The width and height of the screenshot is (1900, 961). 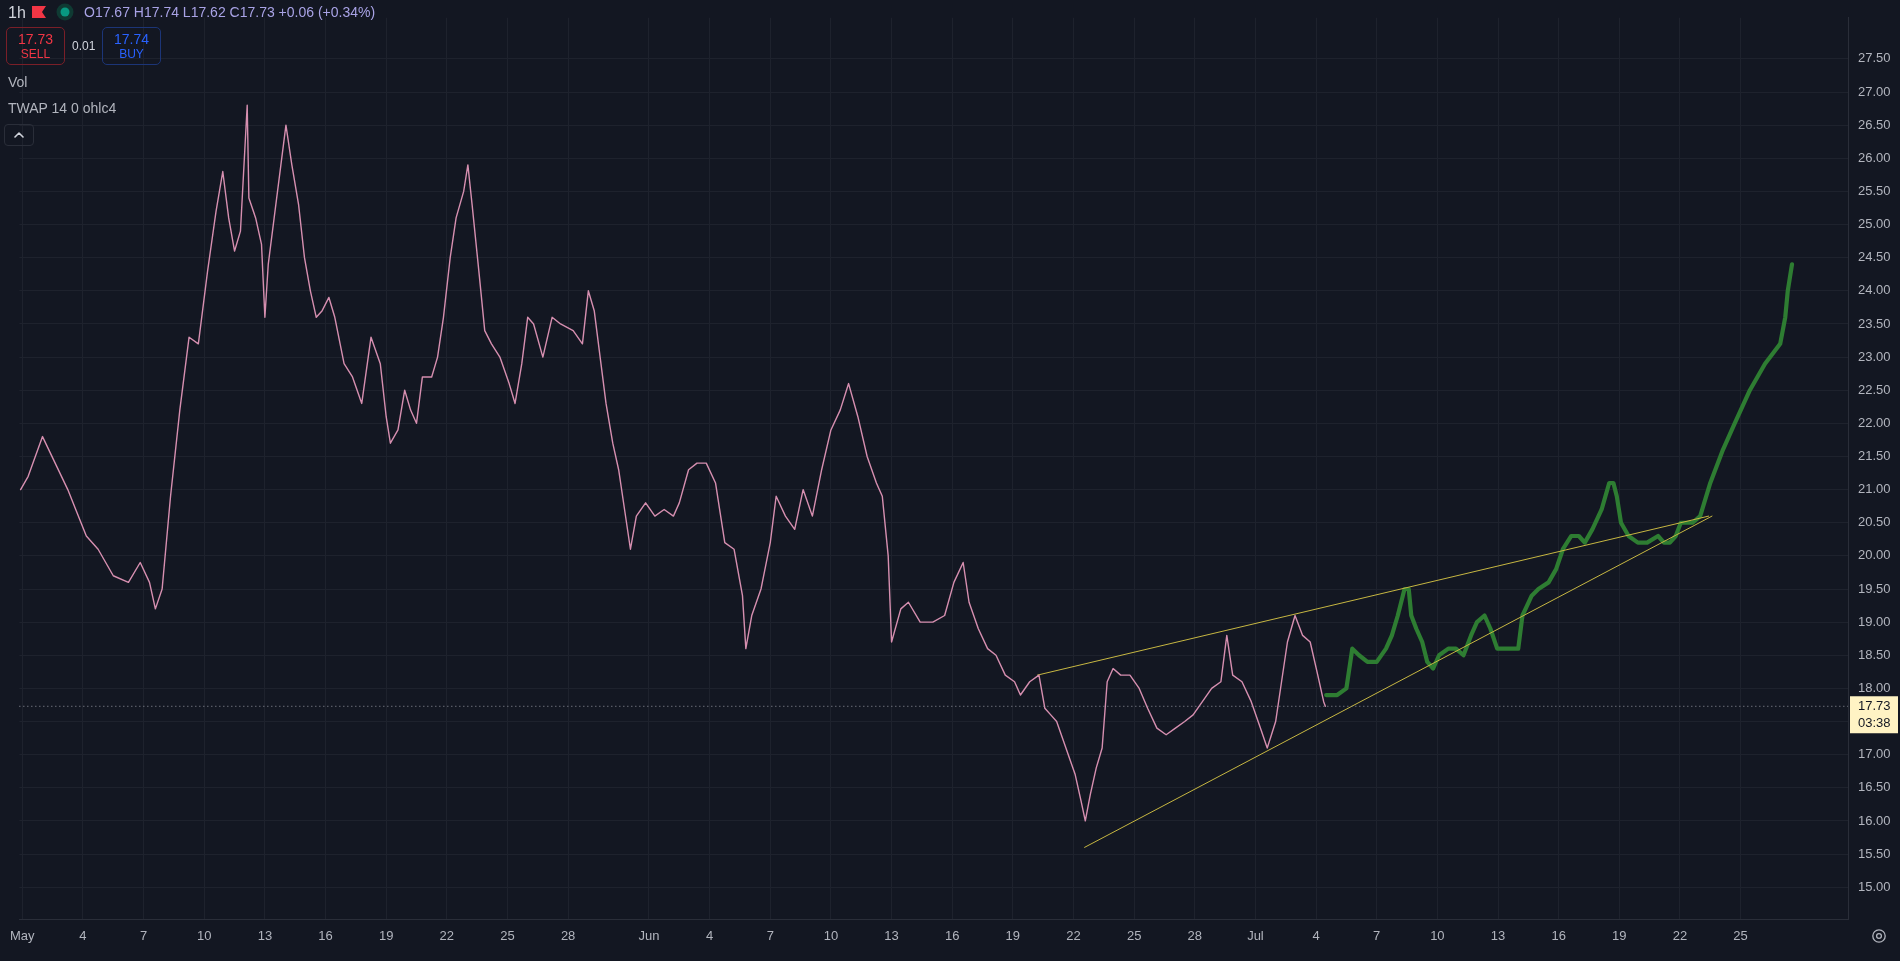 I want to click on chart-title: 1h, so click(x=17, y=13).